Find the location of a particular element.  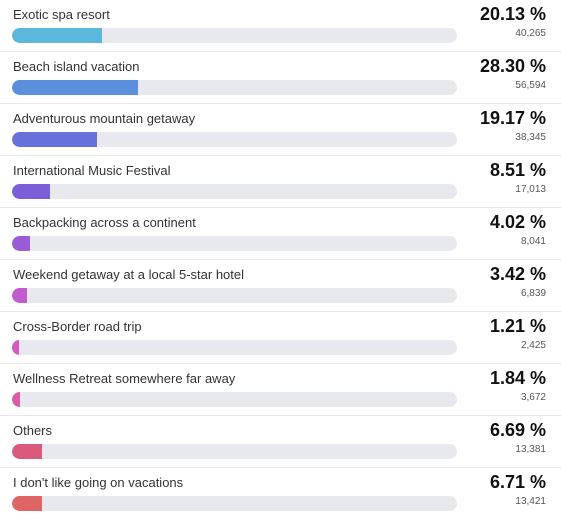

vote-count: 6,839 is located at coordinates (533, 293).